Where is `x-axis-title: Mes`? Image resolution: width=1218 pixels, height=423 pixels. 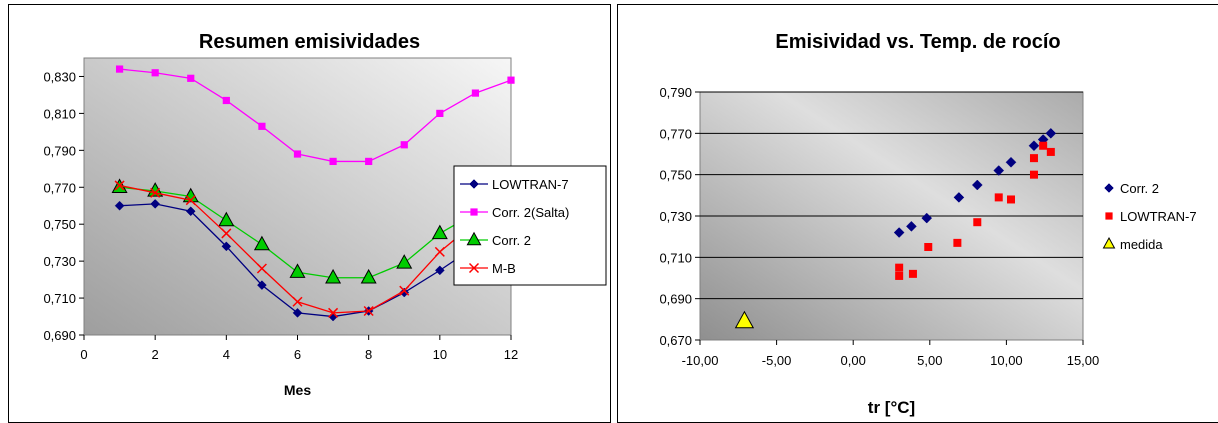 x-axis-title: Mes is located at coordinates (297, 390).